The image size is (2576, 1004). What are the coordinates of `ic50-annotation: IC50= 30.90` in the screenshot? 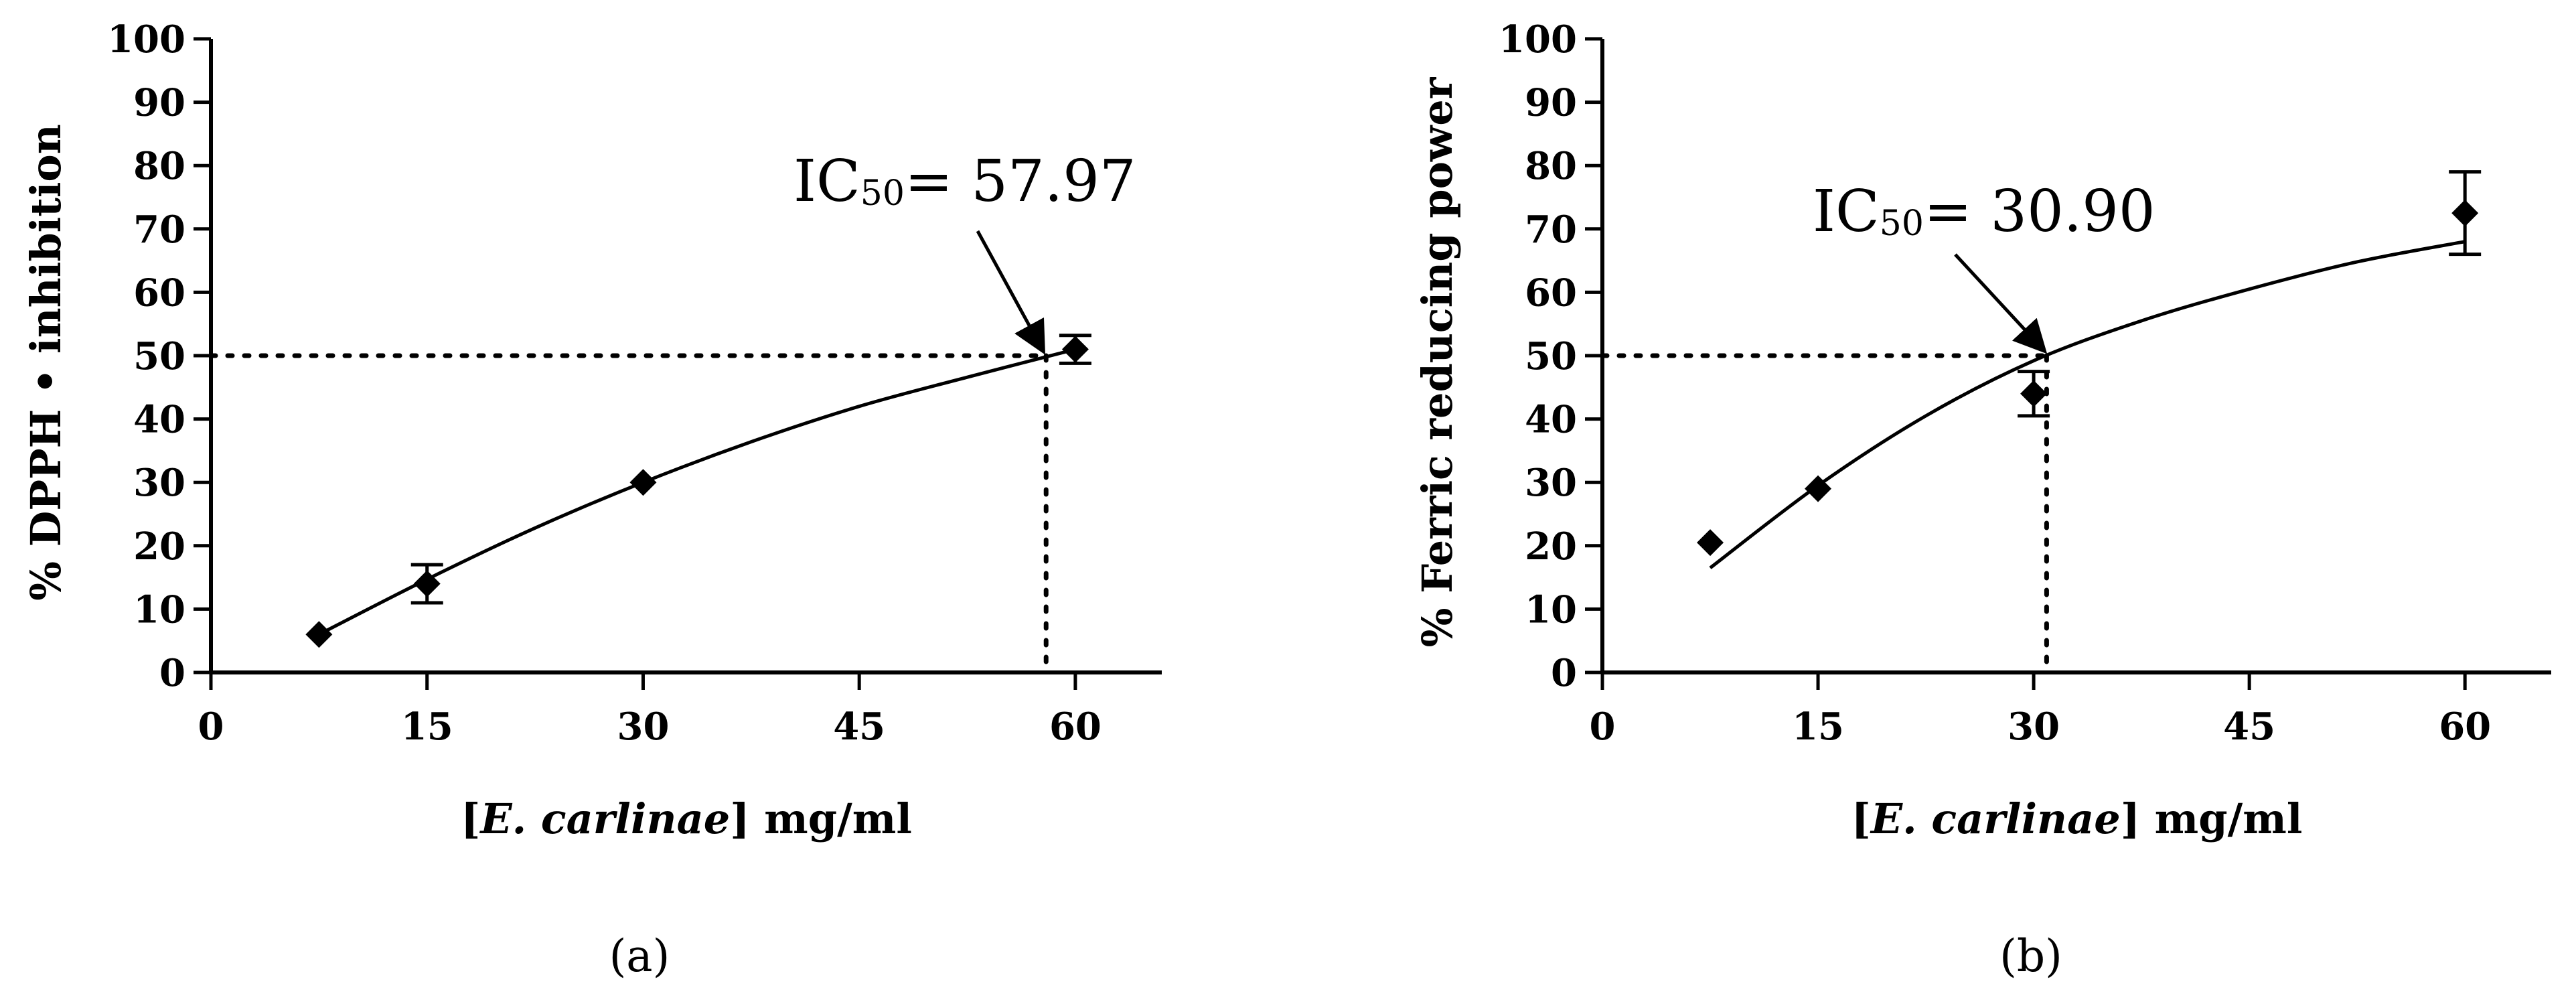 It's located at (1984, 211).